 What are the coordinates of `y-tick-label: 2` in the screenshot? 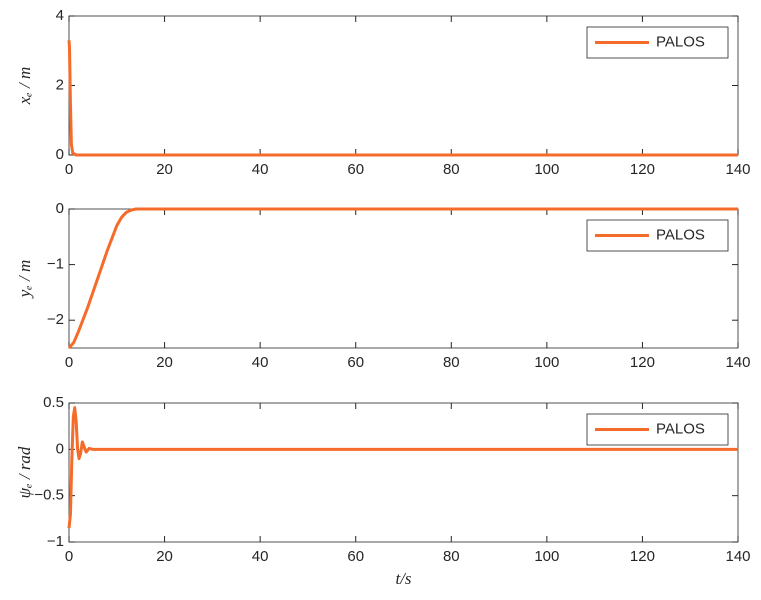 It's located at (60, 84).